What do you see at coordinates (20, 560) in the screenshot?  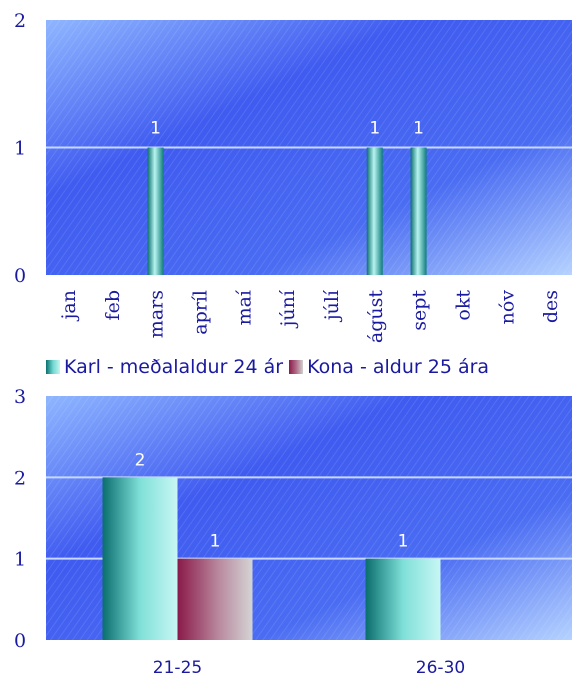 I see `chart2-y-tick-label: 1` at bounding box center [20, 560].